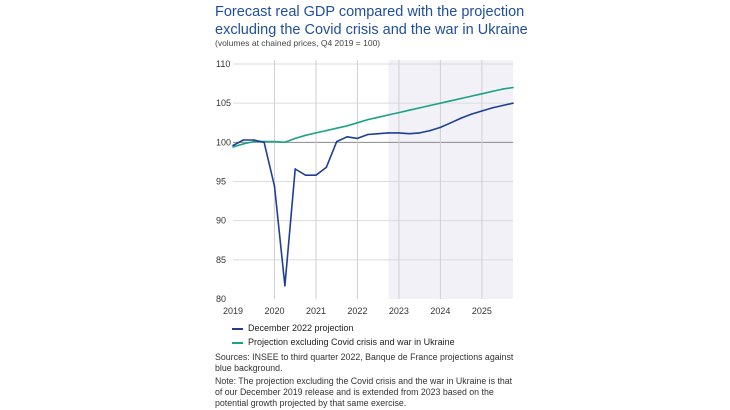 This screenshot has width=730, height=410. What do you see at coordinates (223, 64) in the screenshot?
I see `y-tick-label: 110` at bounding box center [223, 64].